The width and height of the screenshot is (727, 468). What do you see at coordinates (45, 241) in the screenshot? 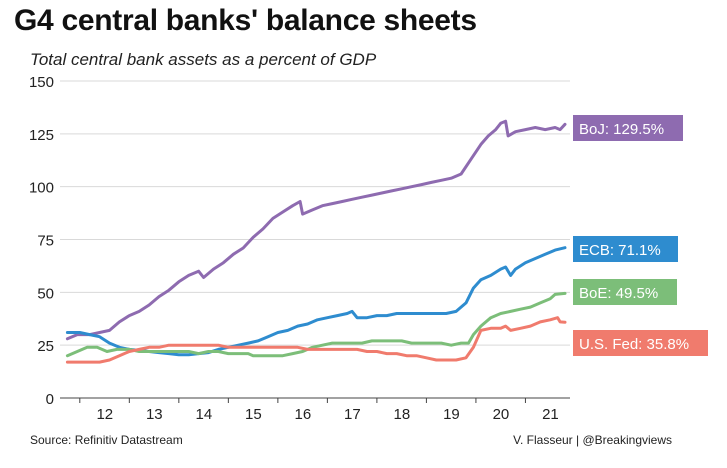
I see `y-tick-label: 75` at bounding box center [45, 241].